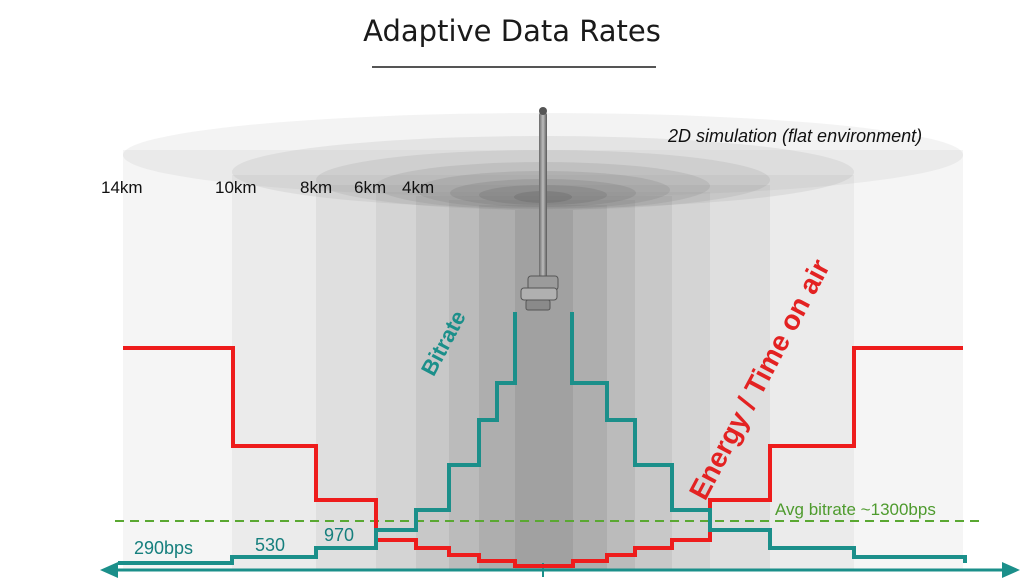  What do you see at coordinates (236, 187) in the screenshot?
I see `distance-label-10km: 10km` at bounding box center [236, 187].